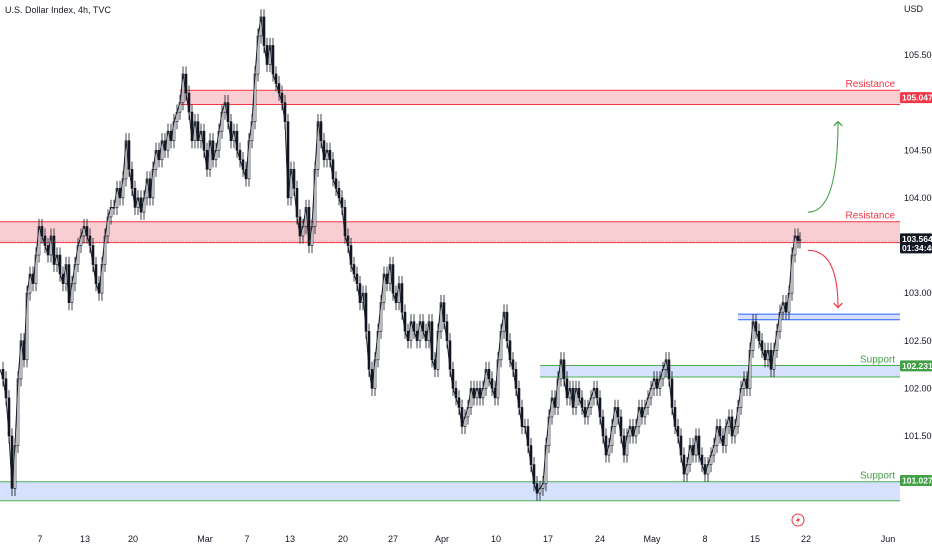 The height and width of the screenshot is (550, 932). What do you see at coordinates (918, 293) in the screenshot?
I see `y-tick-label: 103.000` at bounding box center [918, 293].